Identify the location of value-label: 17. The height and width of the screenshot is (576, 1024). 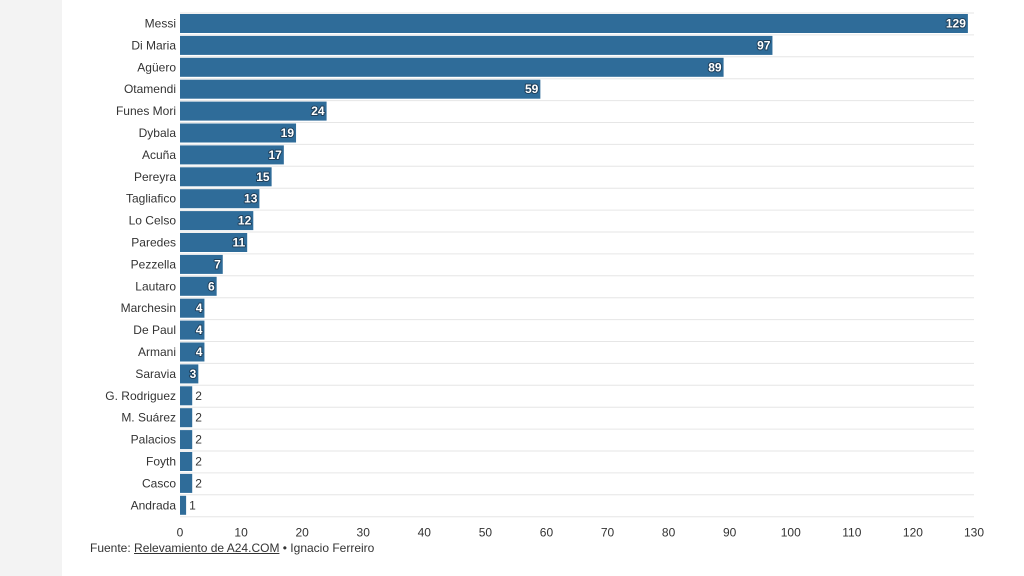
(275, 155).